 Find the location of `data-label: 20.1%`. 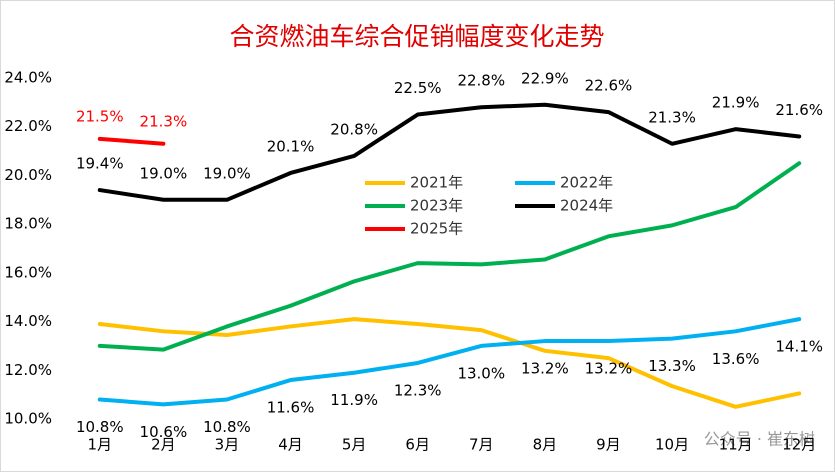

data-label: 20.1% is located at coordinates (291, 146).